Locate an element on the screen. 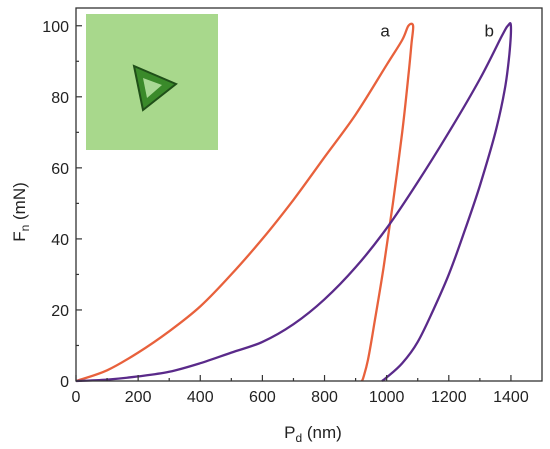 The image size is (550, 449). x-ticks: 0 200 400 600 800 1000 1200 1400 is located at coordinates (300, 390).